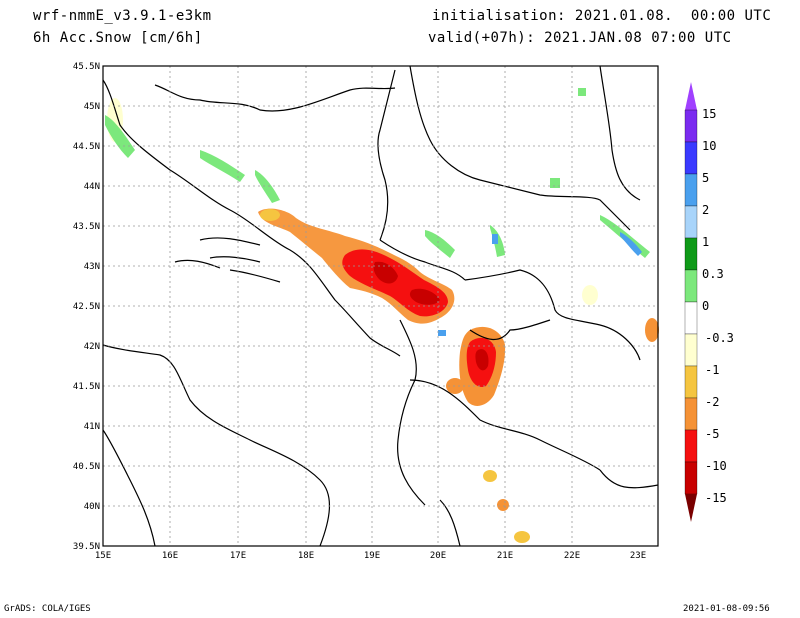 Image resolution: width=800 pixels, height=618 pixels. What do you see at coordinates (580, 38) in the screenshot?
I see `valid-time: valid(+07h): 2021.JAN.08 07:00 UTC` at bounding box center [580, 38].